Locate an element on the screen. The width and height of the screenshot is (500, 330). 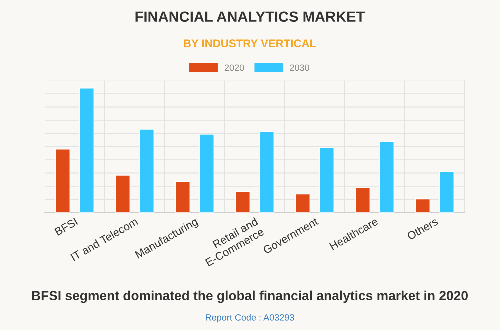
x-tick-label: BFSI is located at coordinates (66, 227).